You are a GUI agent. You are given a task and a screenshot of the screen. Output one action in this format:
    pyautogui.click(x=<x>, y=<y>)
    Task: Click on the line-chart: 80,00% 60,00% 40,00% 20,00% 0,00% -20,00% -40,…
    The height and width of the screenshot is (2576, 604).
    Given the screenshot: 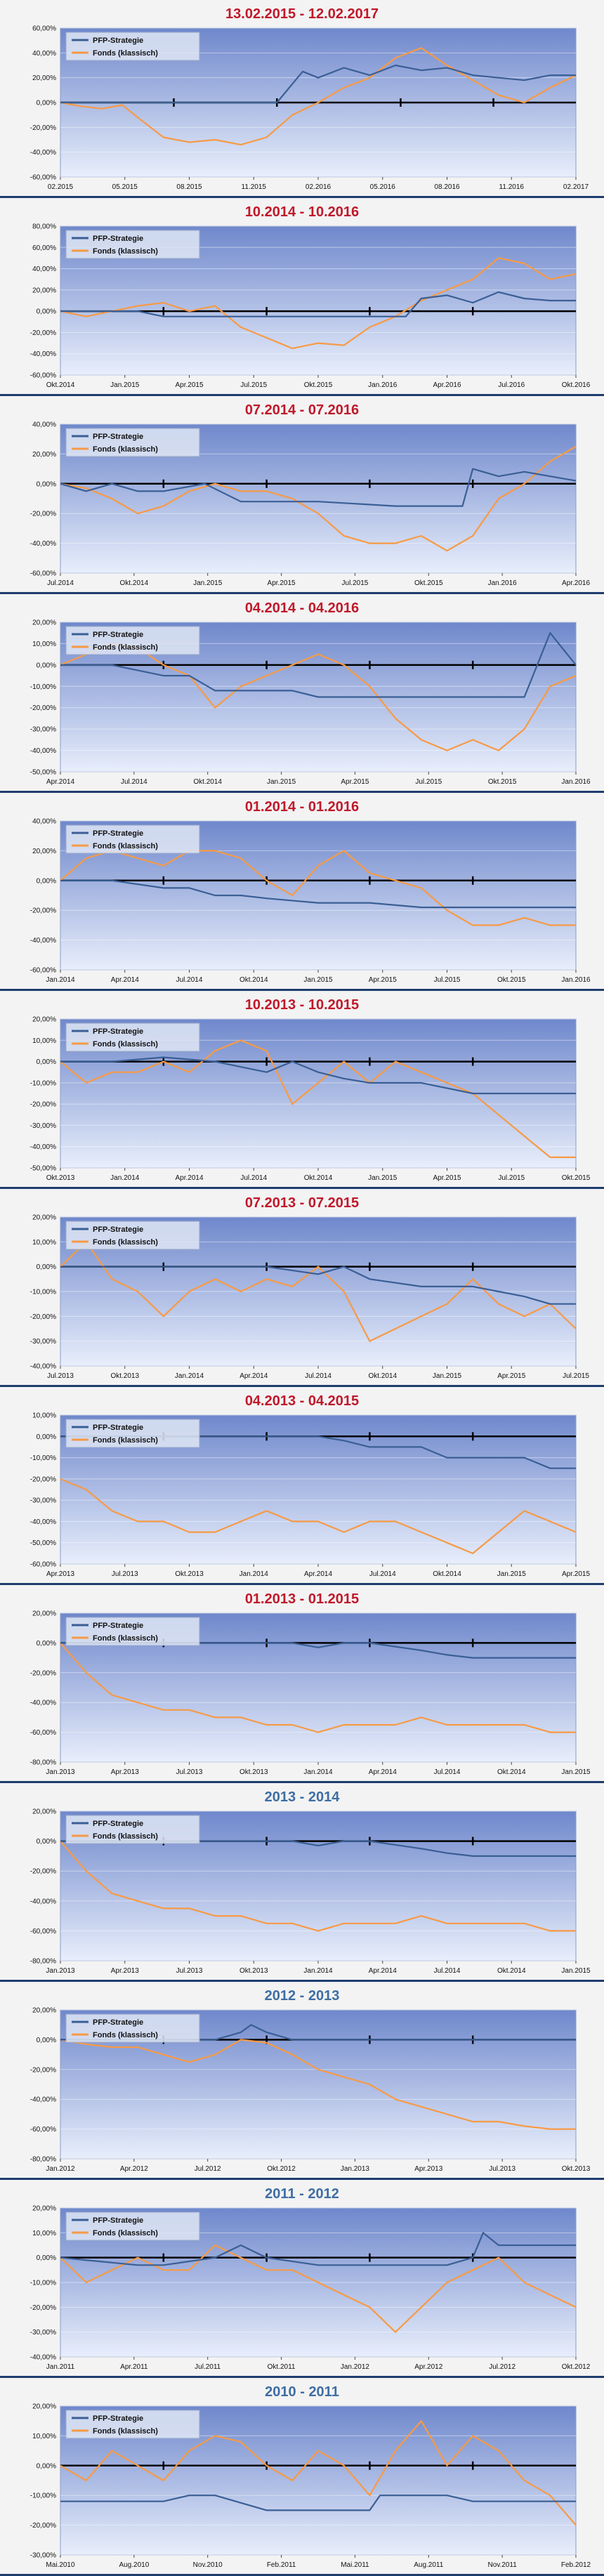 What is the action you would take?
    pyautogui.click(x=310, y=306)
    